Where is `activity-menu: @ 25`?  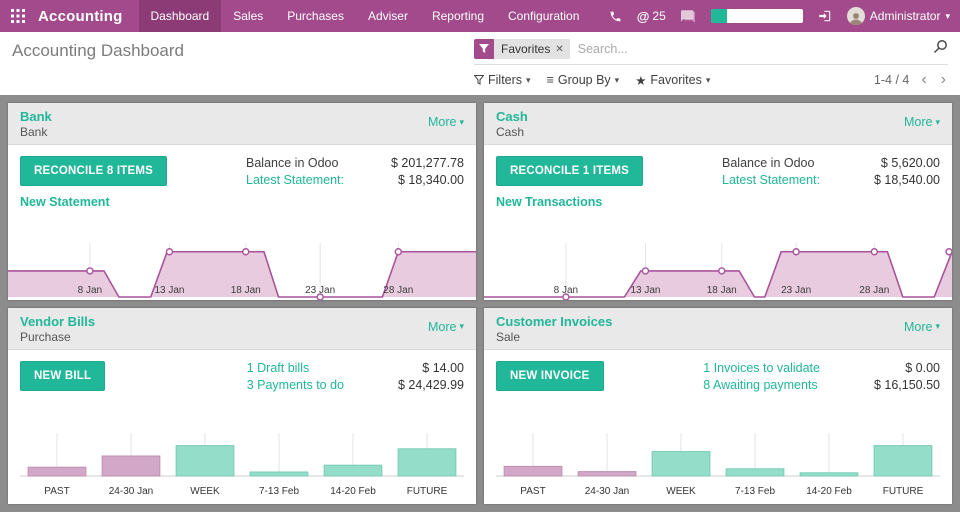 activity-menu: @ 25 is located at coordinates (651, 16).